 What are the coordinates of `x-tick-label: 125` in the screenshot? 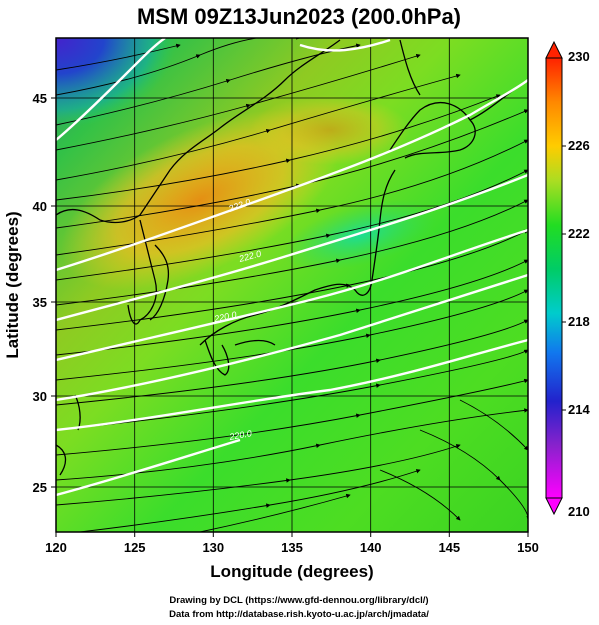 It's located at (135, 547).